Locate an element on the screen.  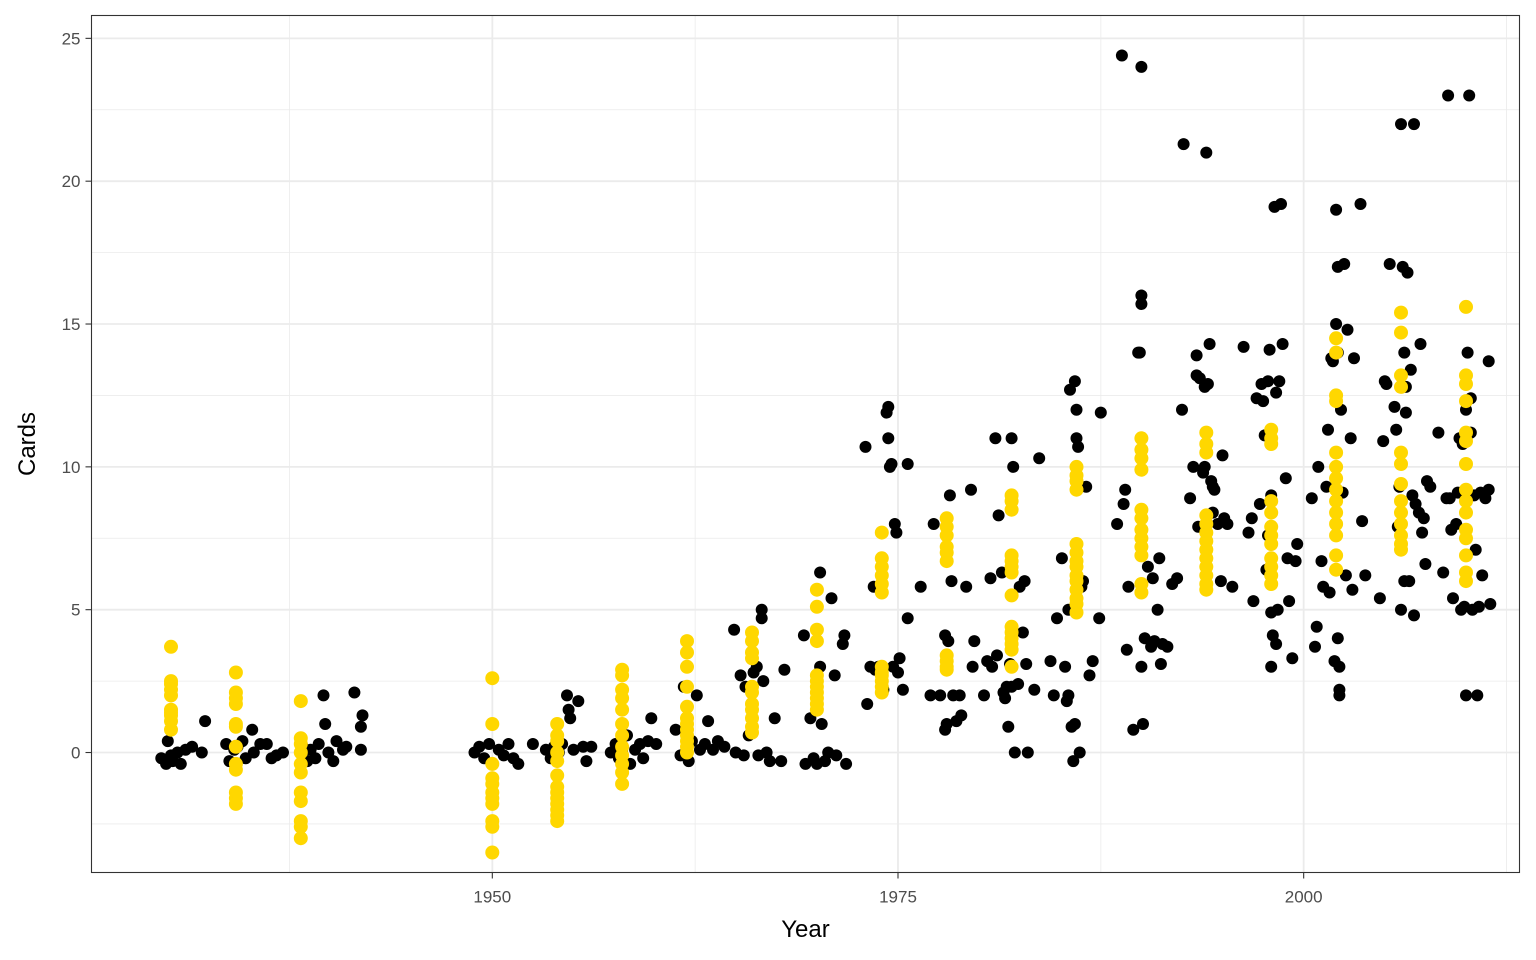
x-axis-title: Year is located at coordinates (805, 929).